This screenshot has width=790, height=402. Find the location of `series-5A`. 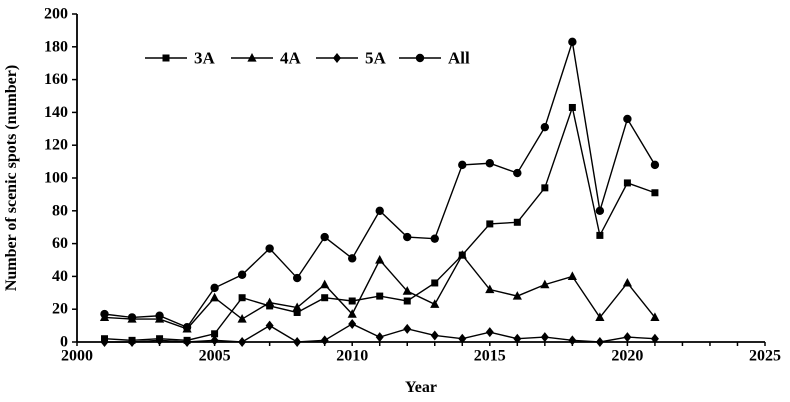

series-5A is located at coordinates (379, 332).